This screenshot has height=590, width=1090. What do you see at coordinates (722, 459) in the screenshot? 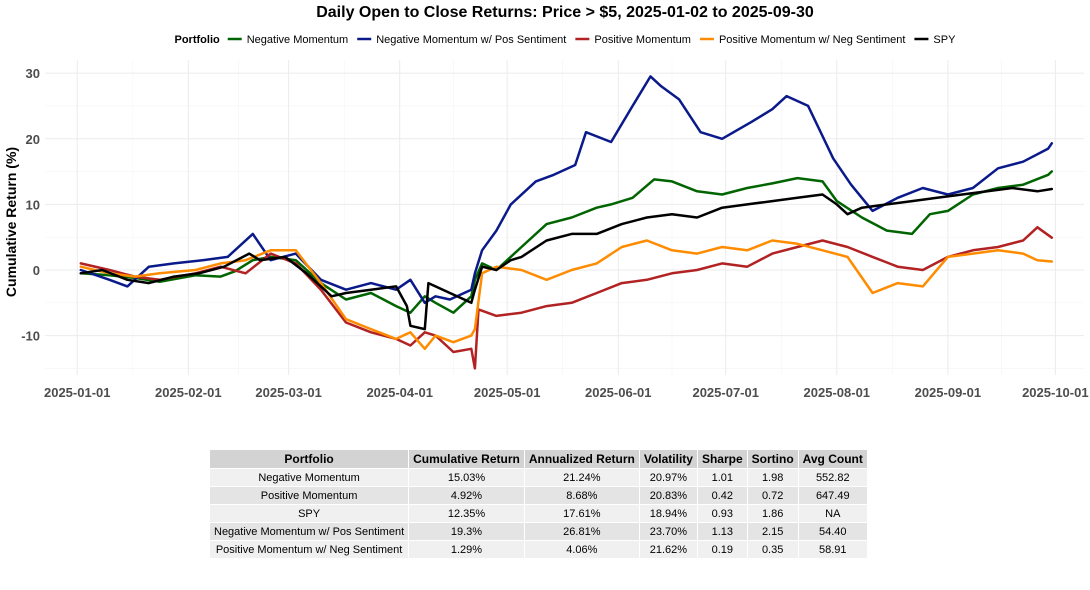
I see `table-header-cell: Sharpe` at bounding box center [722, 459].